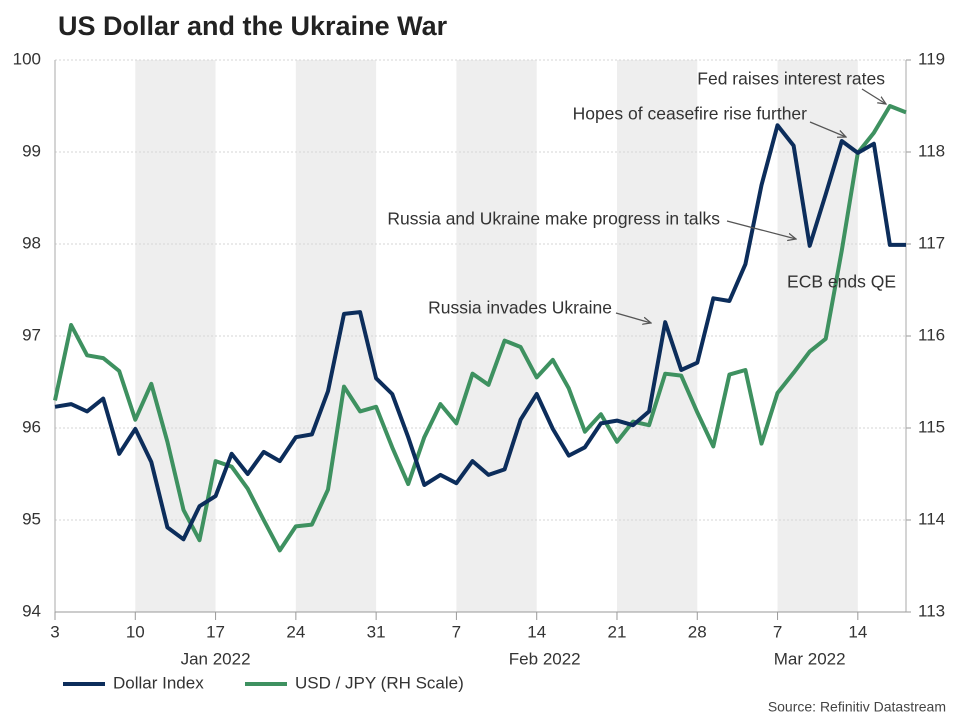 The image size is (960, 720). I want to click on chart-title: US Dollar and the Ukraine War, so click(253, 26).